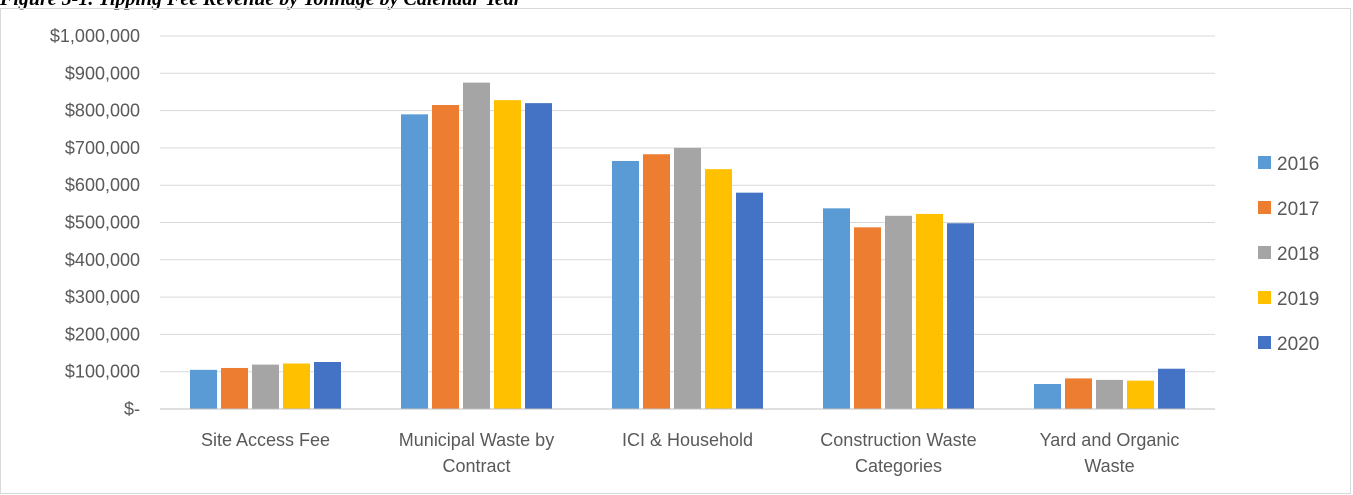 The image size is (1353, 495). What do you see at coordinates (102, 297) in the screenshot?
I see `y-tick-label: $300,000` at bounding box center [102, 297].